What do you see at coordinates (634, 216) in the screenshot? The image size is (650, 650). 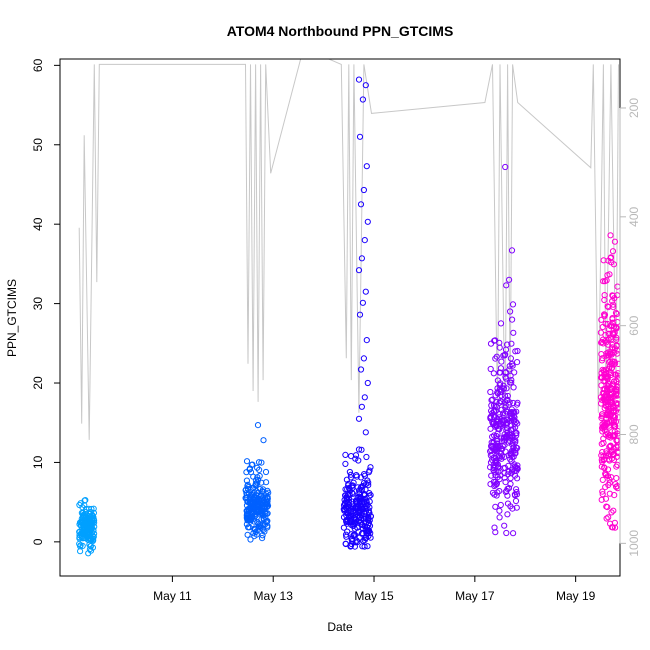 I see `right-tick-label: 400` at bounding box center [634, 216].